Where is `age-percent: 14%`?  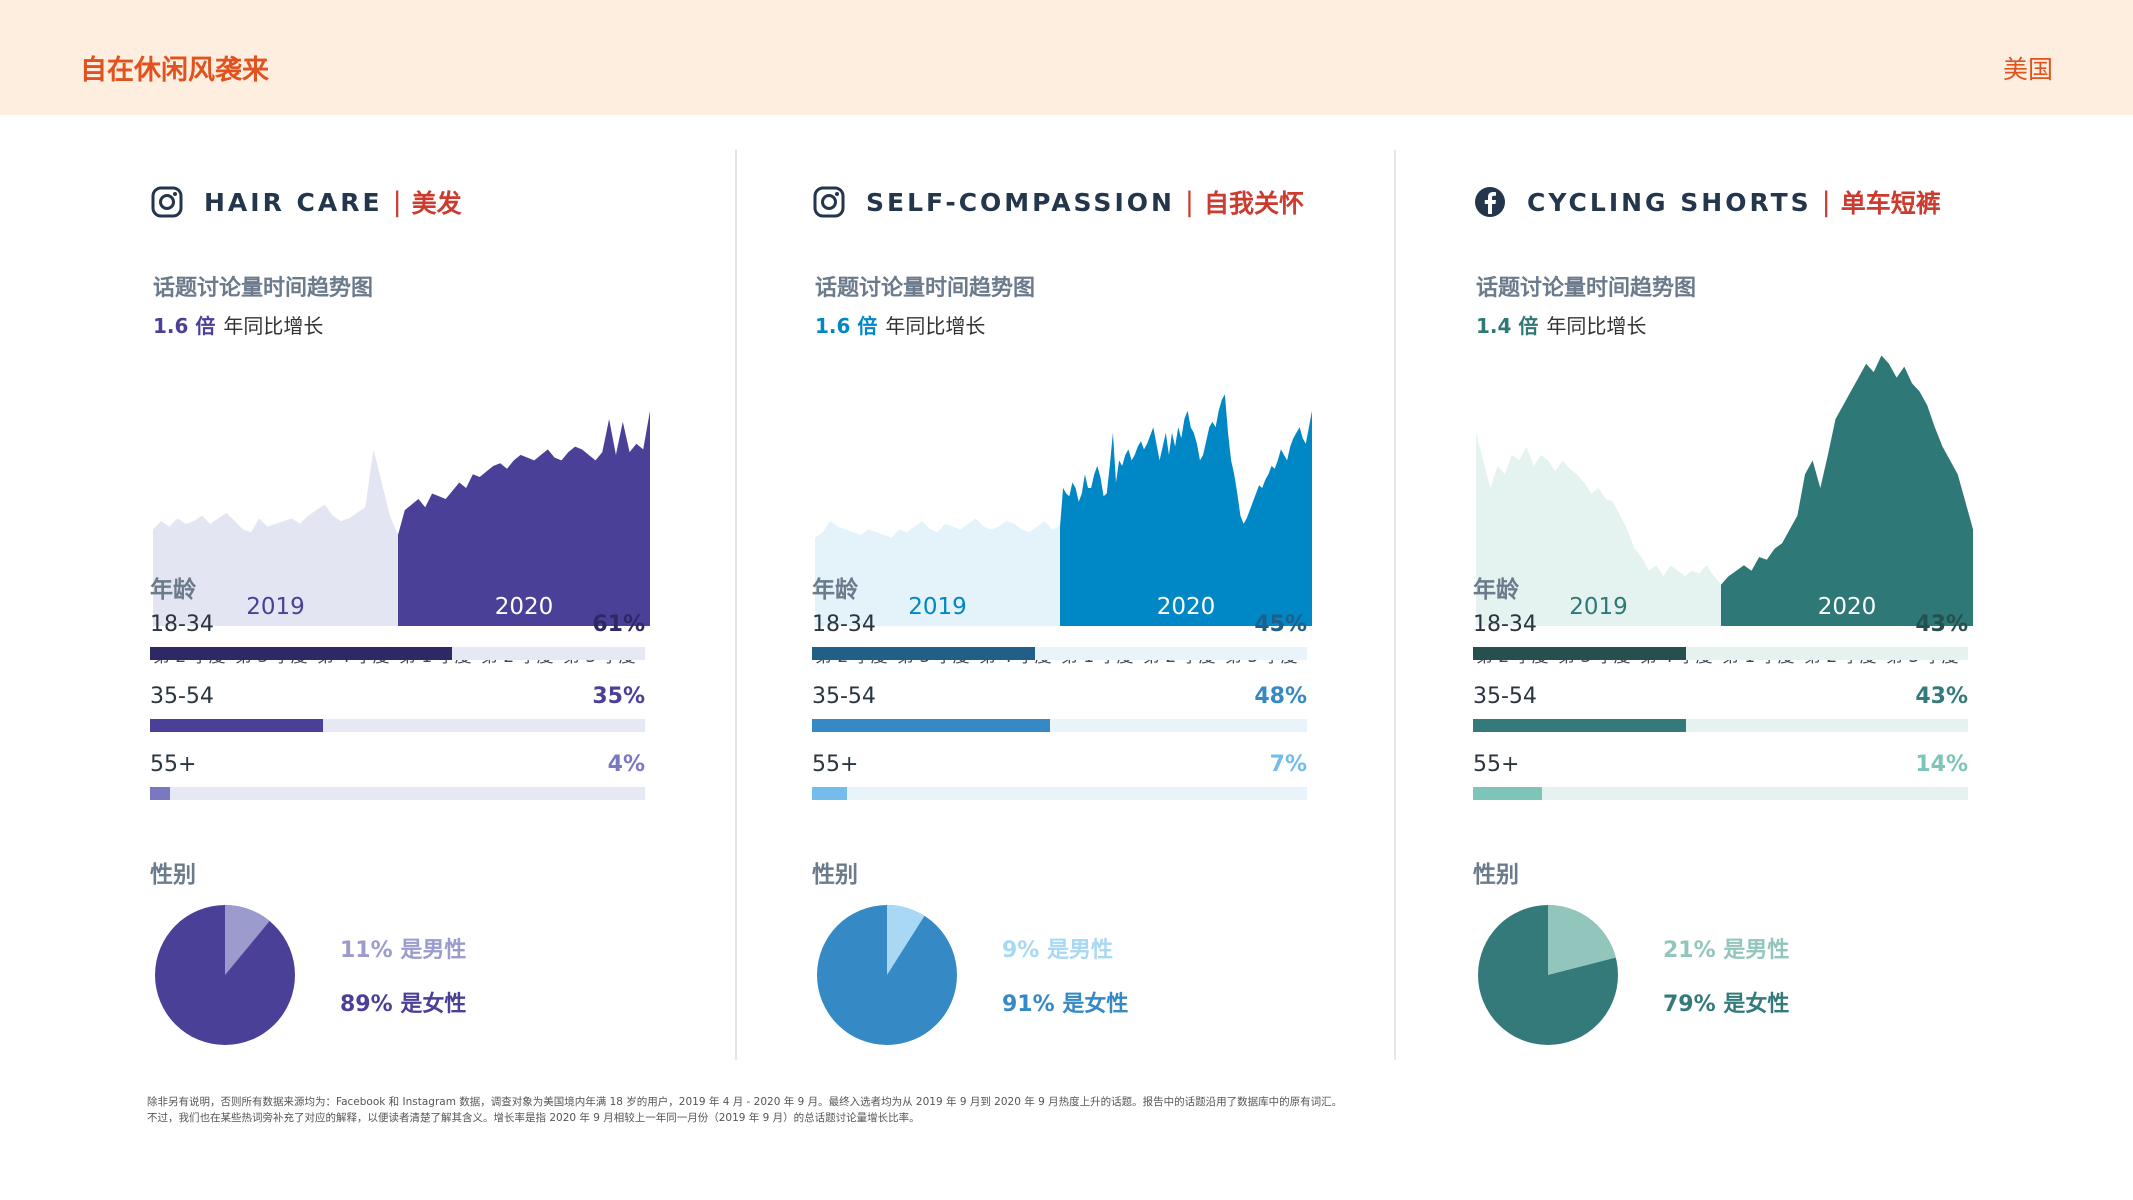 age-percent: 14% is located at coordinates (1941, 764).